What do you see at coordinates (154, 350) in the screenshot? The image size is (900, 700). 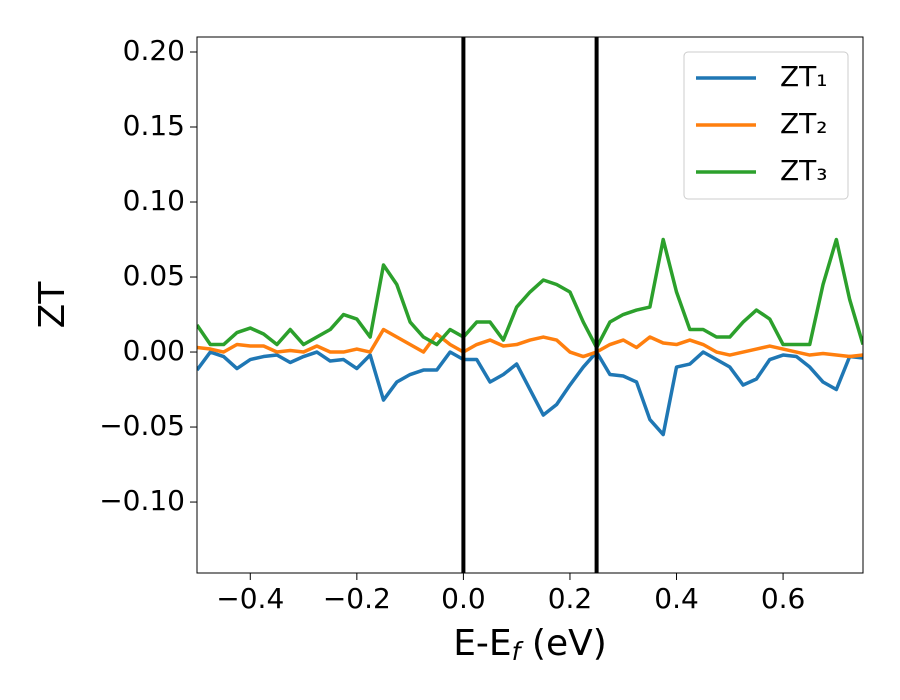 I see `y-tick-label: 0.00` at bounding box center [154, 350].